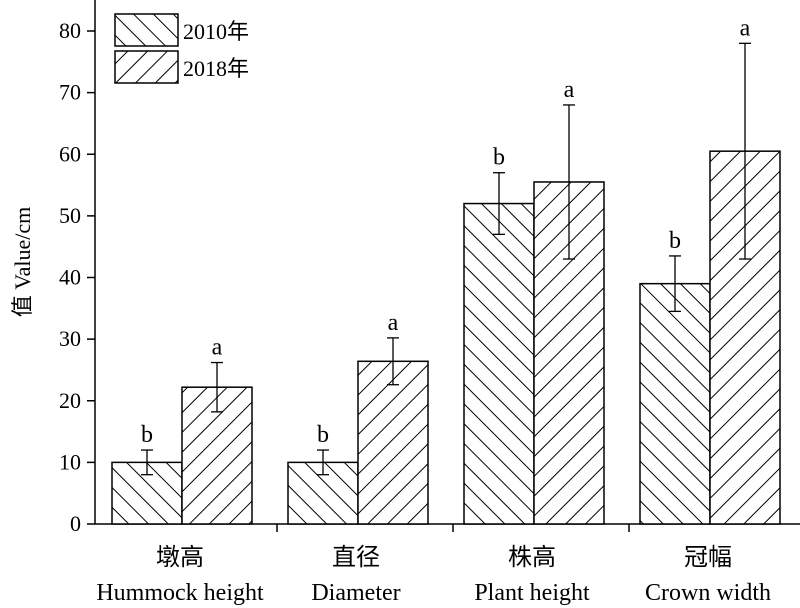 The height and width of the screenshot is (608, 800). What do you see at coordinates (22, 262) in the screenshot?
I see `y-axis-label: 值 Value/cm` at bounding box center [22, 262].